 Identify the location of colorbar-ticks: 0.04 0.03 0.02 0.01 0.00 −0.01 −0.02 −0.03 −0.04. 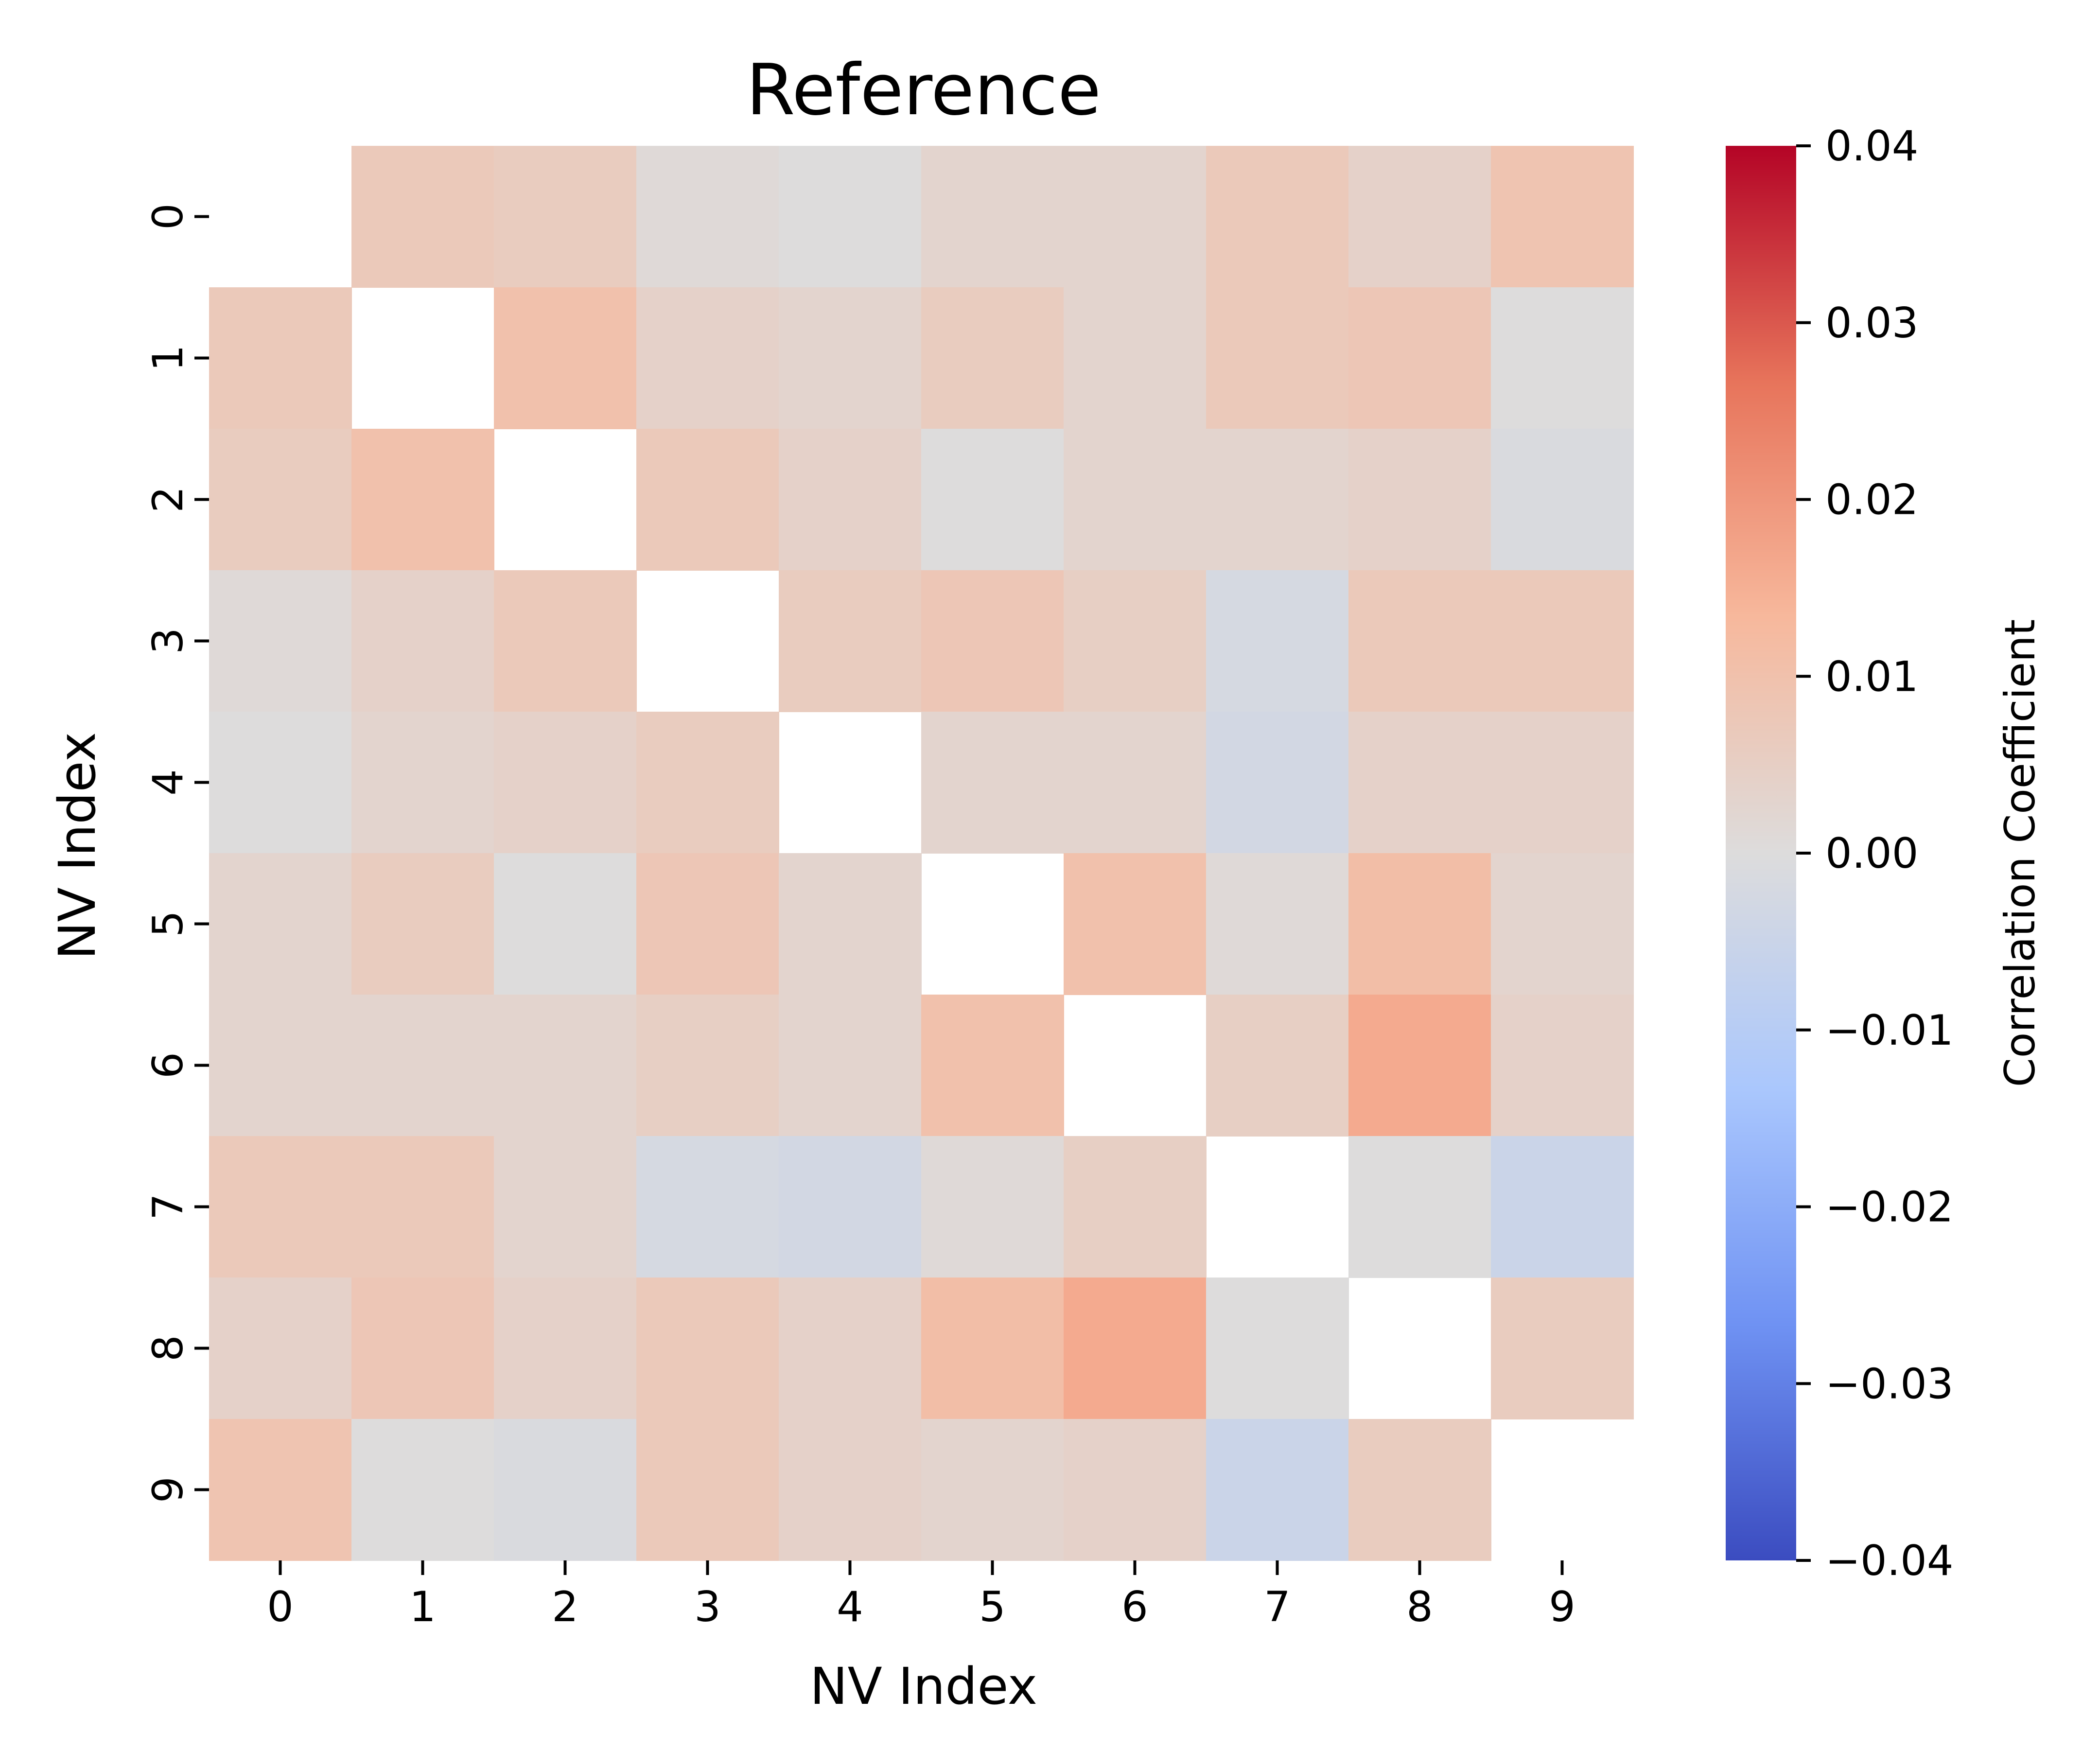
(1875, 853).